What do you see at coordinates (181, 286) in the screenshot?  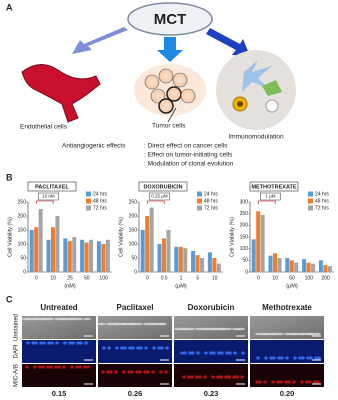 I see `x-axis-label: (μM)` at bounding box center [181, 286].